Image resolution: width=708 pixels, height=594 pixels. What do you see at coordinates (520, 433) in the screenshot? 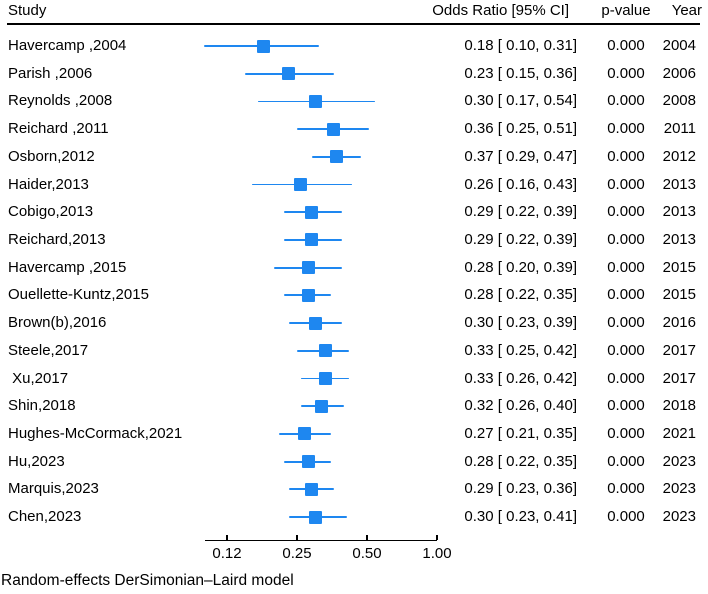
I see `odds-ratio-value: 0.27 [ 0.21, 0.35]` at bounding box center [520, 433].